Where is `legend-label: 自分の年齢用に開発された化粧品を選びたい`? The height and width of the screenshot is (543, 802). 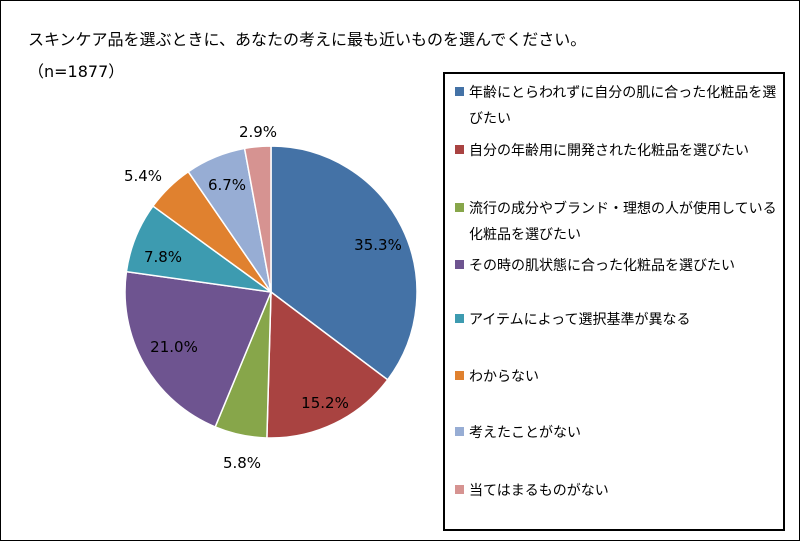 legend-label: 自分の年齢用に開発された化粧品を選びたい is located at coordinates (609, 151).